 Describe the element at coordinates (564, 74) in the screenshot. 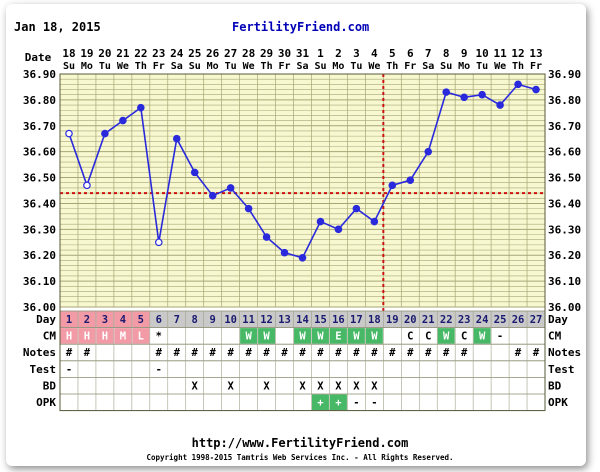

I see `y-tick-label-right: 36.90` at that location.